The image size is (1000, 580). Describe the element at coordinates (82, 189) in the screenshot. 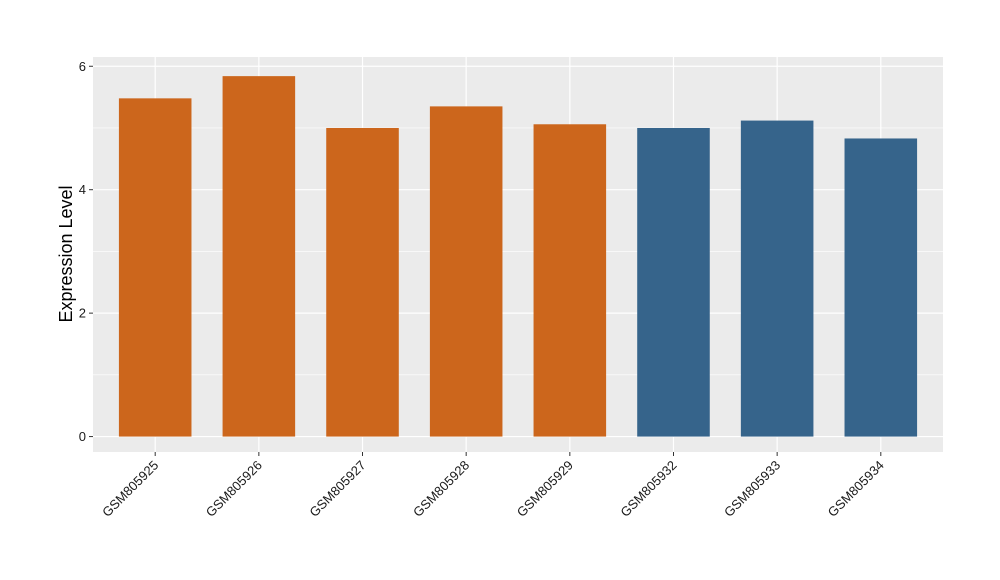

I see `y-tick-label: 4` at that location.